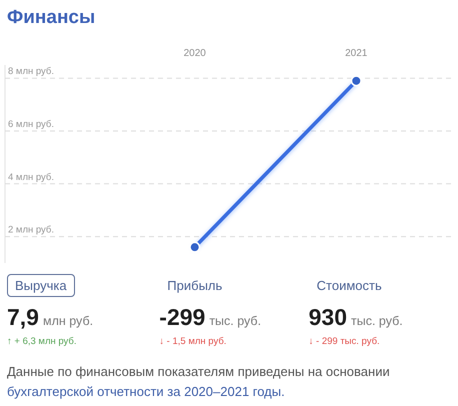 The image size is (458, 406). Describe the element at coordinates (195, 286) in the screenshot. I see `text: Прибыль` at that location.